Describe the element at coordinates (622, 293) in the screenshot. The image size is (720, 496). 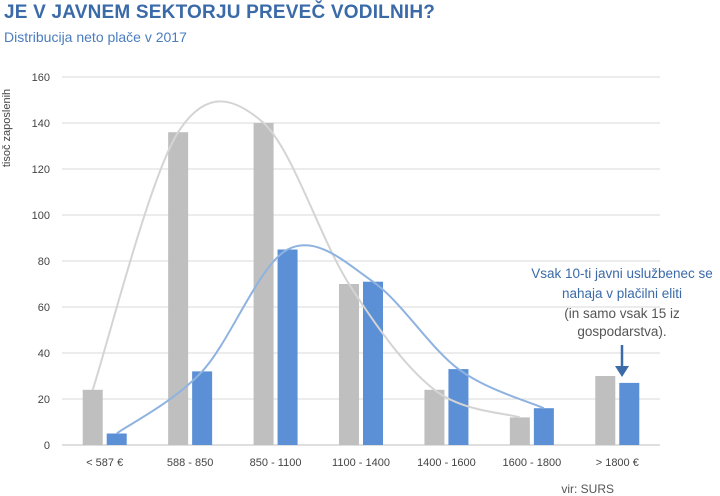
I see `annotation-line-2: nahaja v plačilni eliti` at that location.